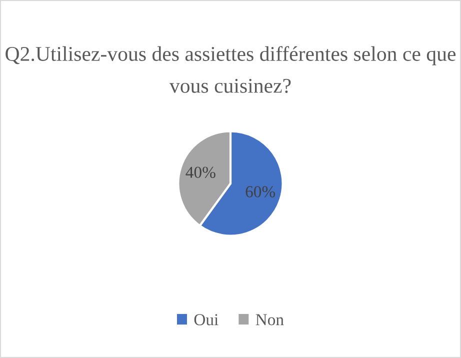 The image size is (461, 358). Describe the element at coordinates (231, 69) in the screenshot. I see `chart-title: Q2.Utilisez-vous des assiettes différentes selon ce que vous cuisinez?` at that location.